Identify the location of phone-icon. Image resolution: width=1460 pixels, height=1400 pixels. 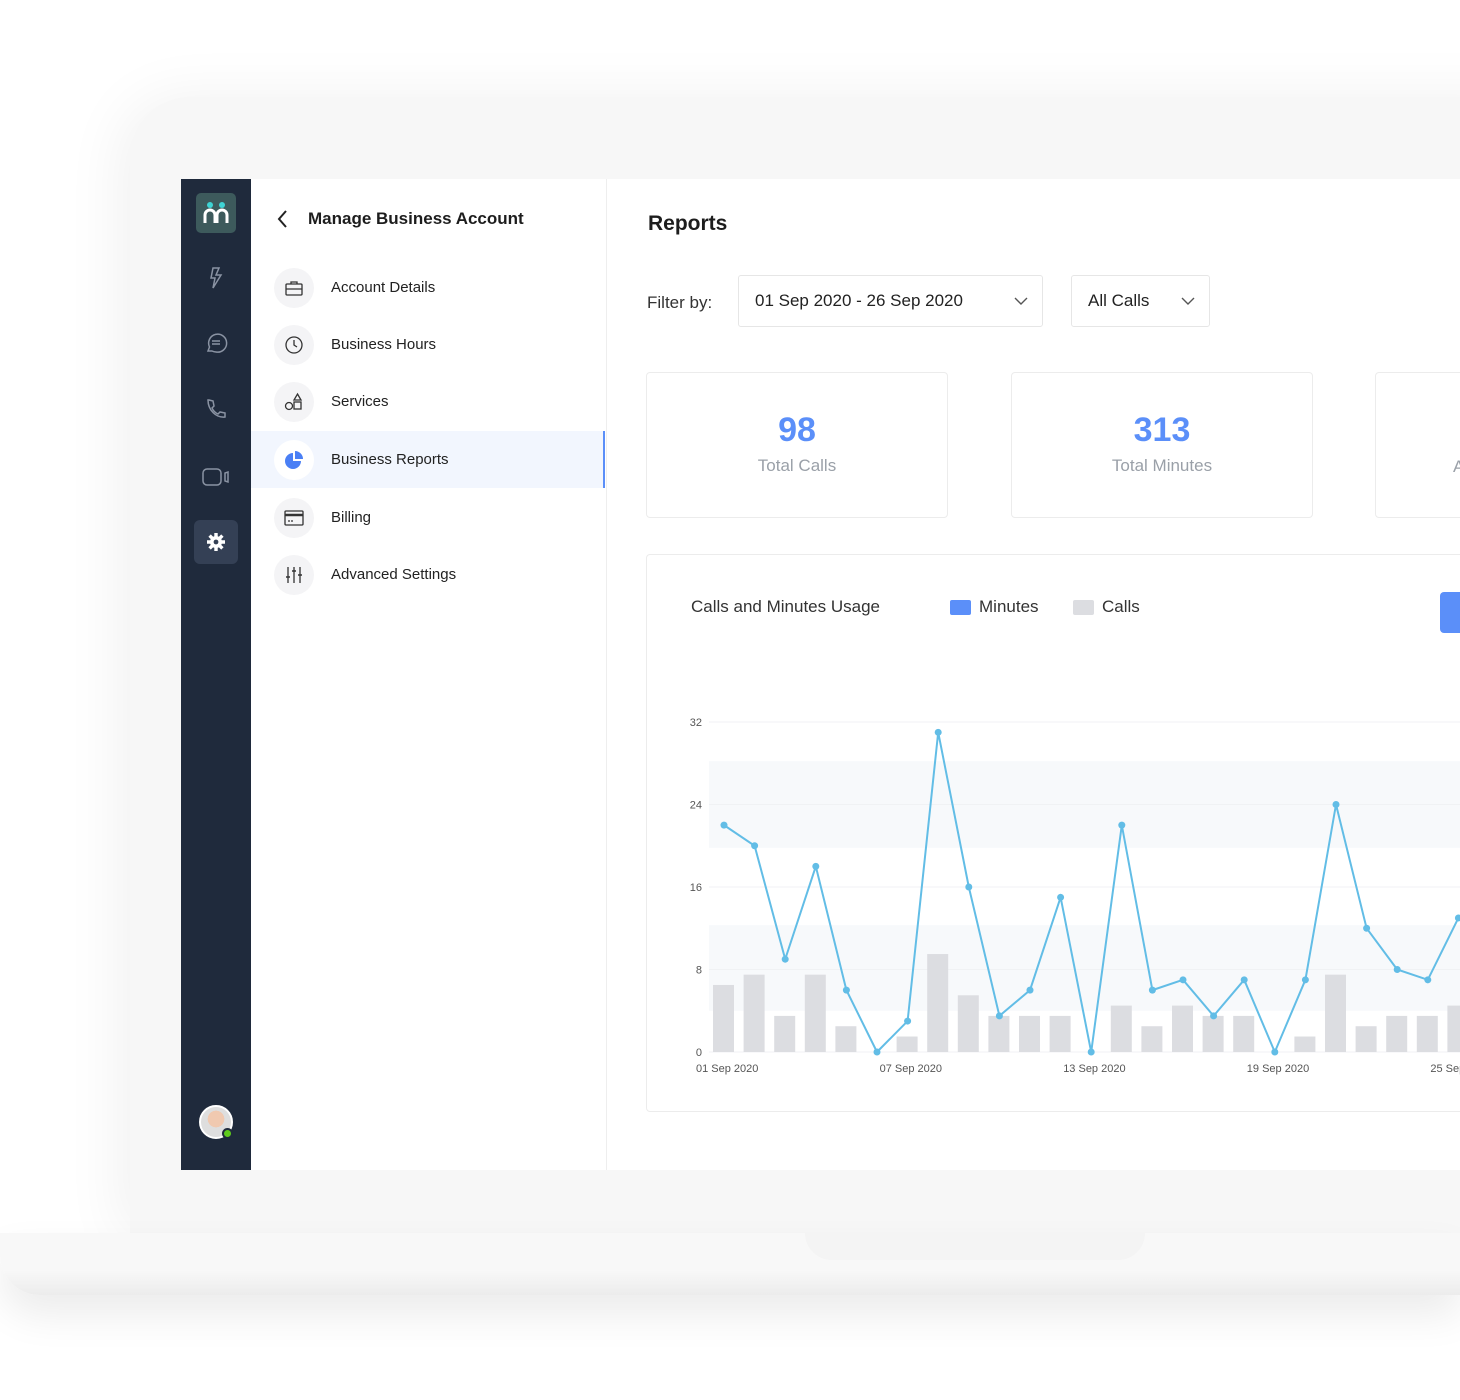
(216, 409).